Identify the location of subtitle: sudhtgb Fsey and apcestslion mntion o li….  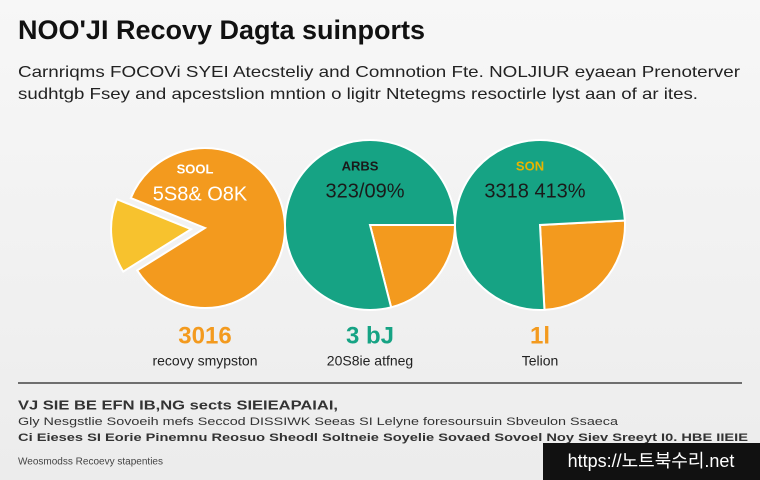
(358, 94).